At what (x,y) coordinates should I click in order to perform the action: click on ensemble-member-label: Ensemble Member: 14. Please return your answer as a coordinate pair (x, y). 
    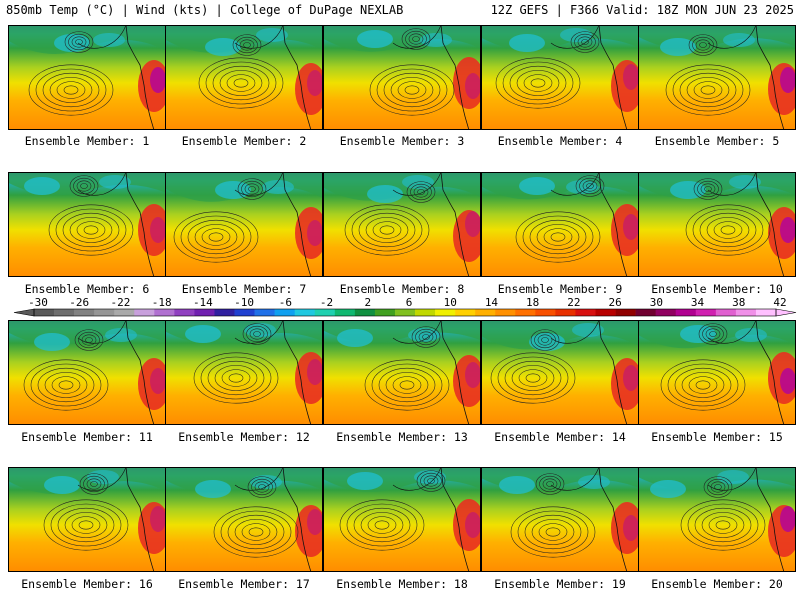
    Looking at the image, I should click on (560, 437).